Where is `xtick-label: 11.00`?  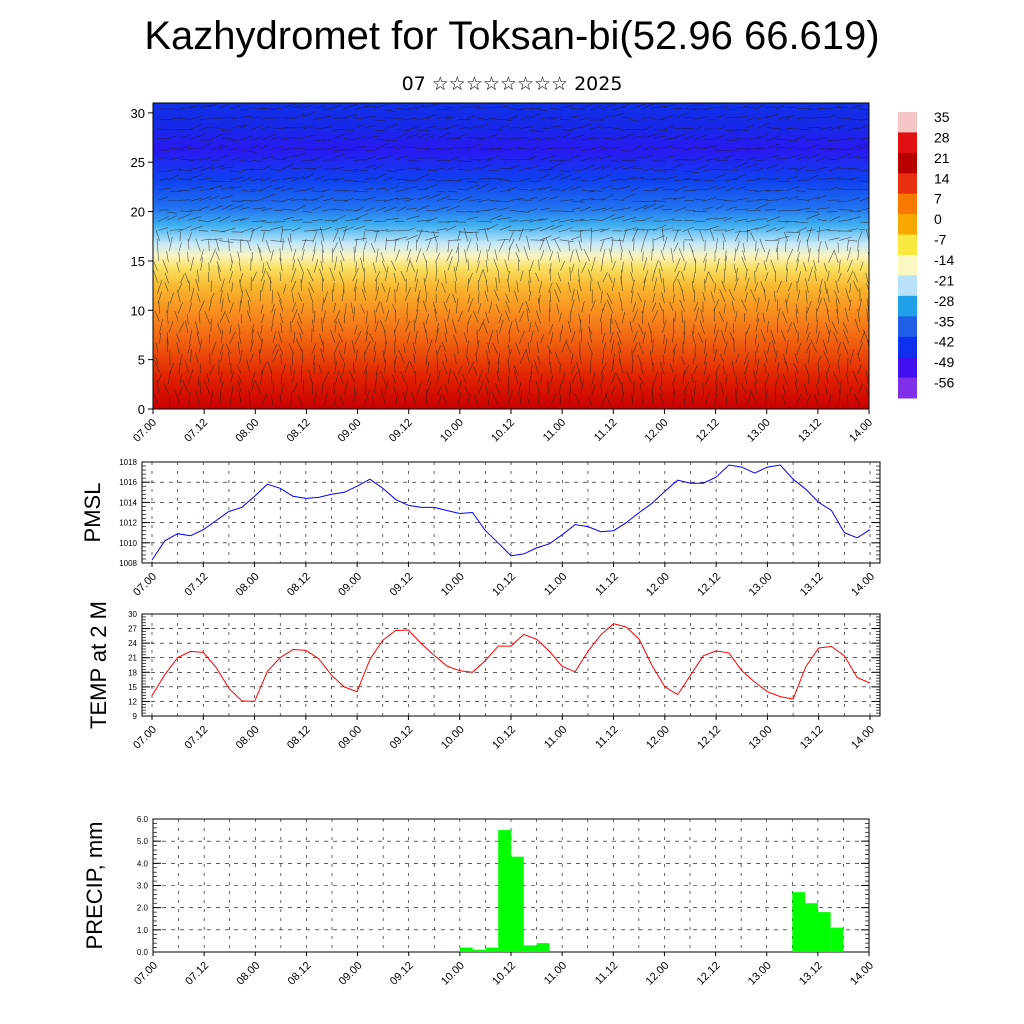 xtick-label: 11.00 is located at coordinates (555, 584).